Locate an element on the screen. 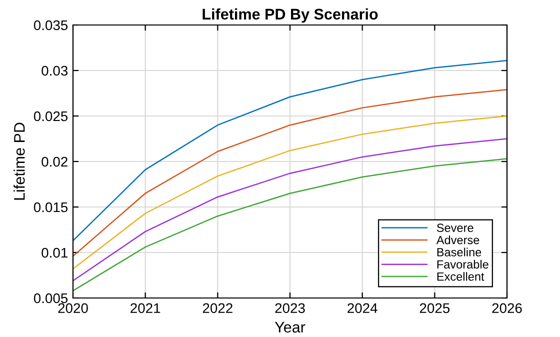 The height and width of the screenshot is (337, 560). legend-label: Adverse is located at coordinates (458, 240).